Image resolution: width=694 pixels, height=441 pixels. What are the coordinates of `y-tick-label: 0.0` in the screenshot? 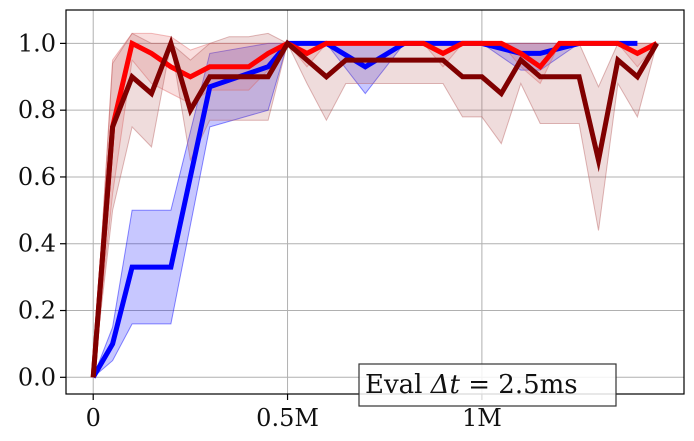 It's located at (37, 377).